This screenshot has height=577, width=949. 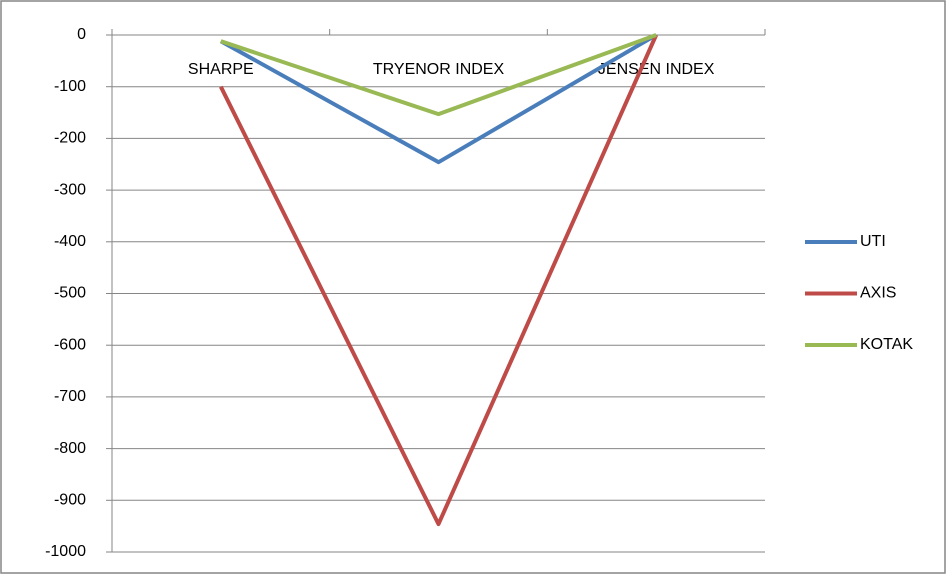 What do you see at coordinates (221, 69) in the screenshot?
I see `x-tick-label: SHARPE` at bounding box center [221, 69].